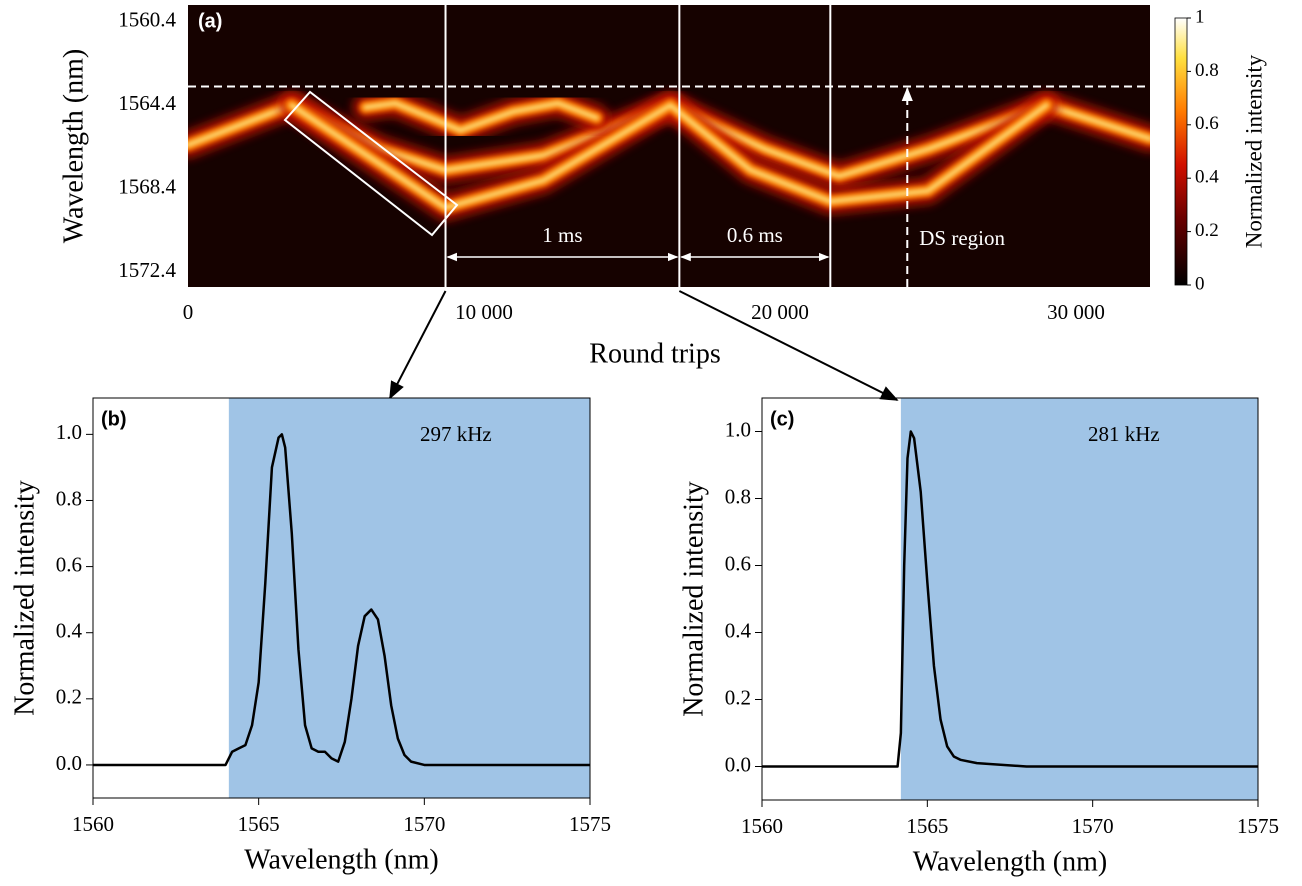 This screenshot has width=1302, height=886. I want to click on heatmap-traces, so click(669, 155).